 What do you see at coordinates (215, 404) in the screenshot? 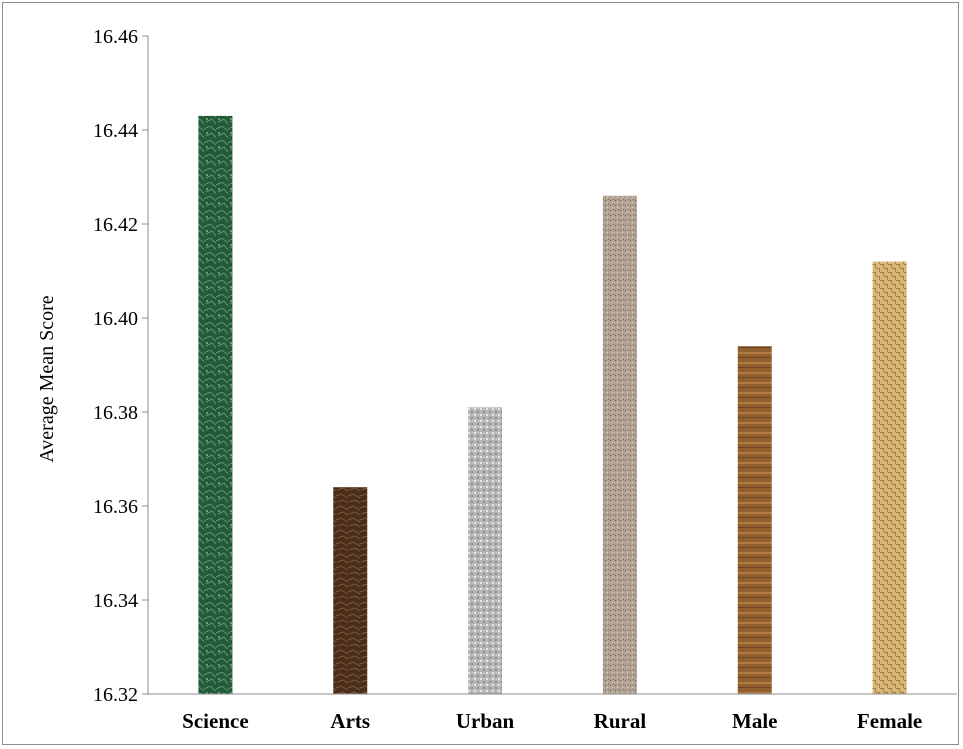
I see `bar-science` at bounding box center [215, 404].